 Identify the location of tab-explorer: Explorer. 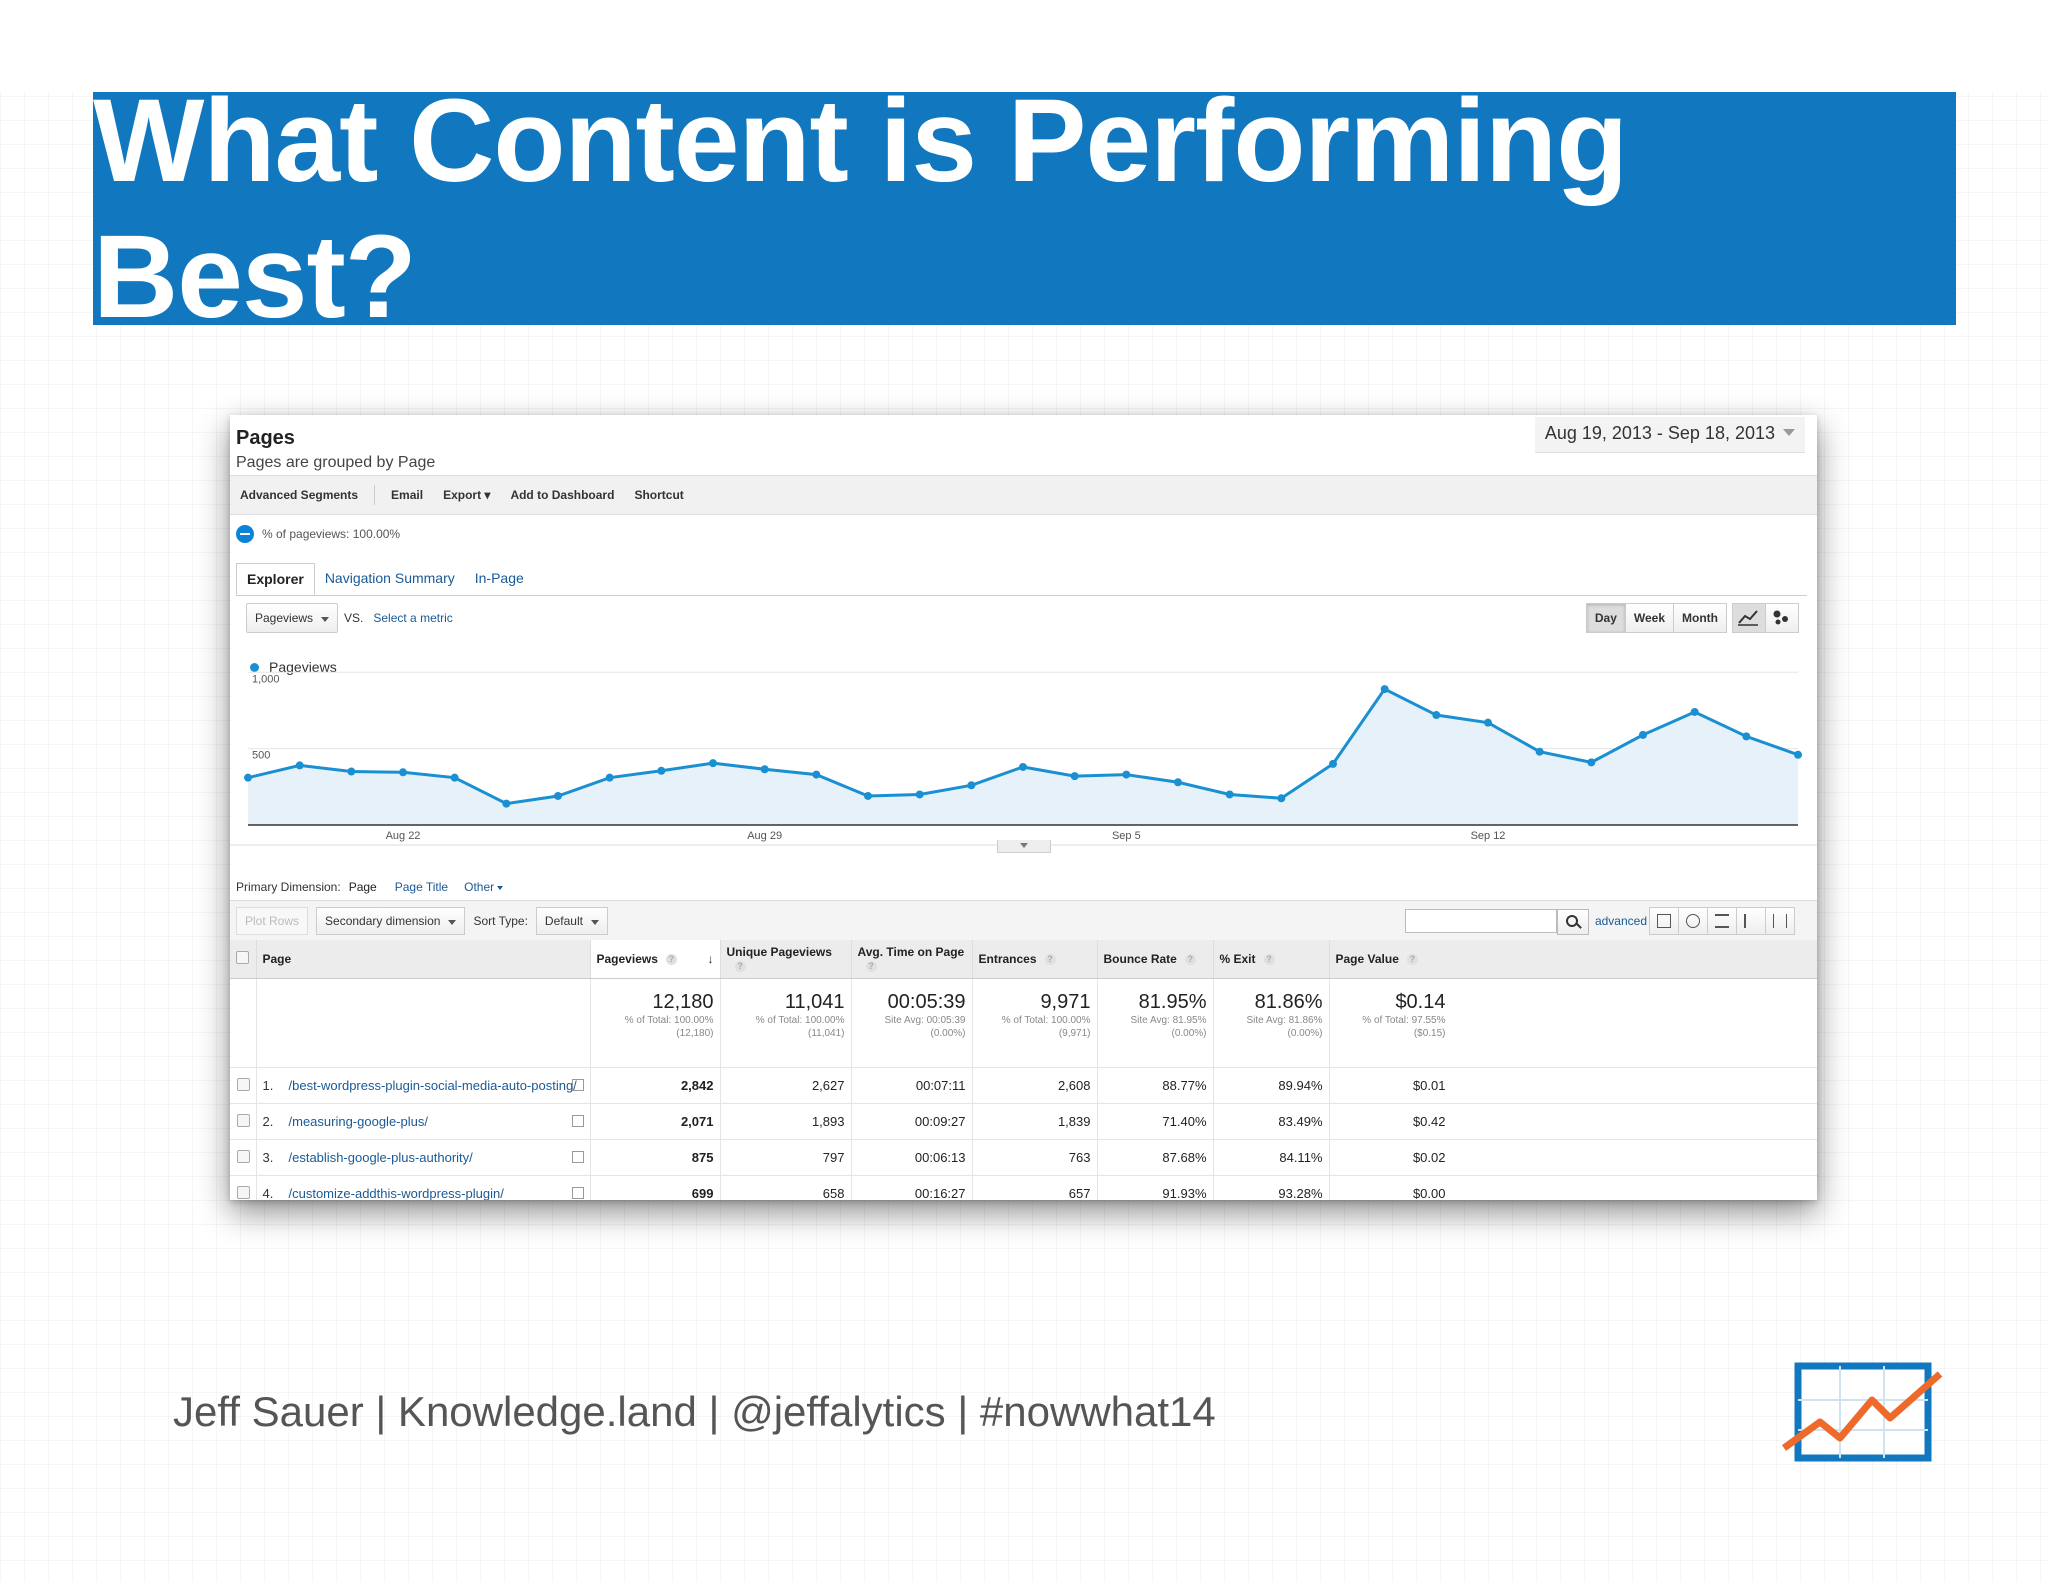
(275, 579).